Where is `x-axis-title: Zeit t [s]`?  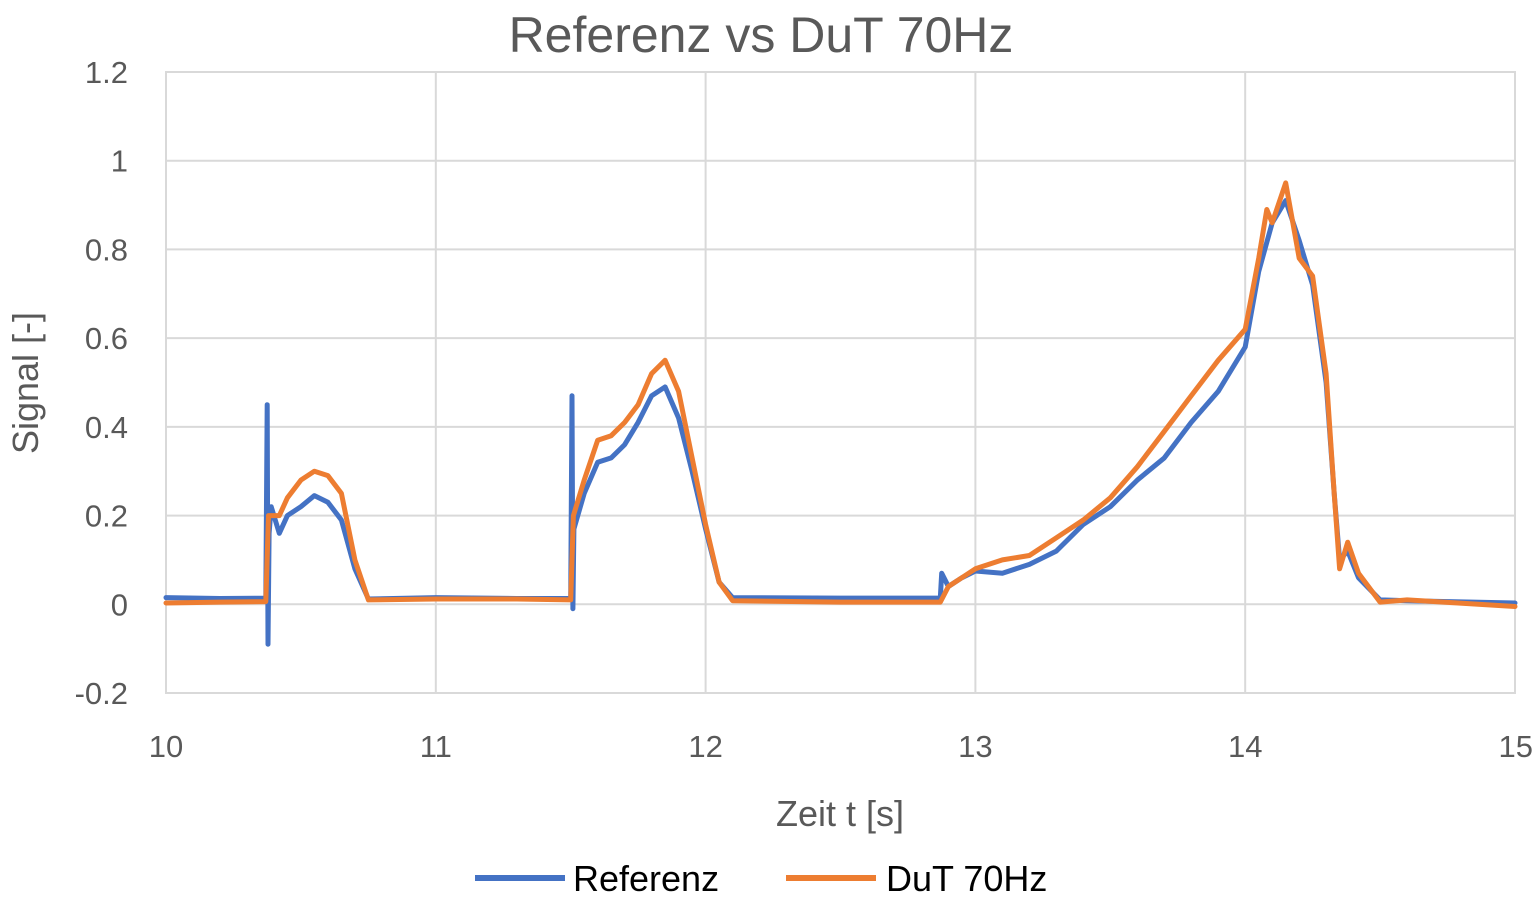 x-axis-title: Zeit t [s] is located at coordinates (840, 813).